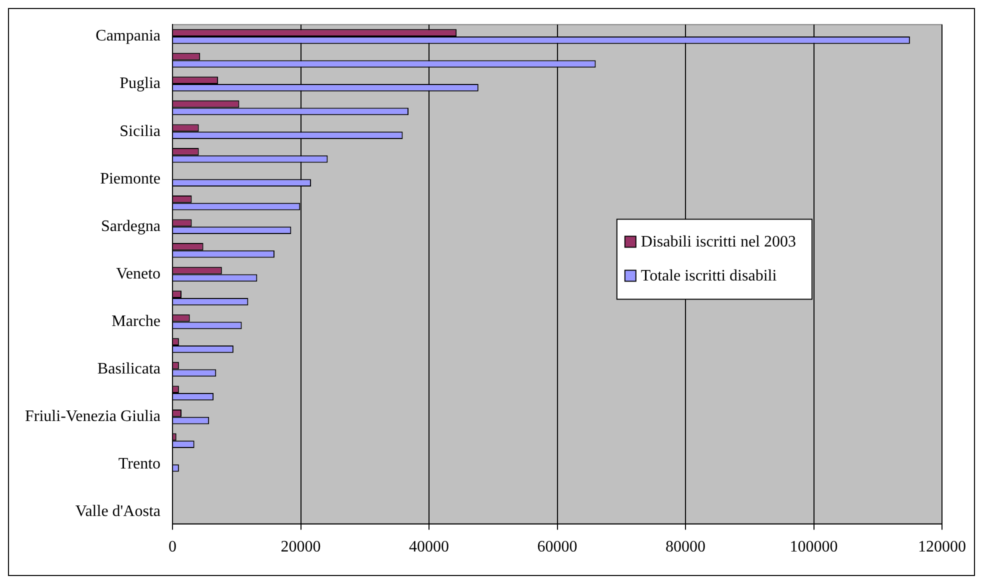 The width and height of the screenshot is (983, 584). What do you see at coordinates (93, 417) in the screenshot?
I see `y-tick-label: Friuli-Venezia Giulia` at bounding box center [93, 417].